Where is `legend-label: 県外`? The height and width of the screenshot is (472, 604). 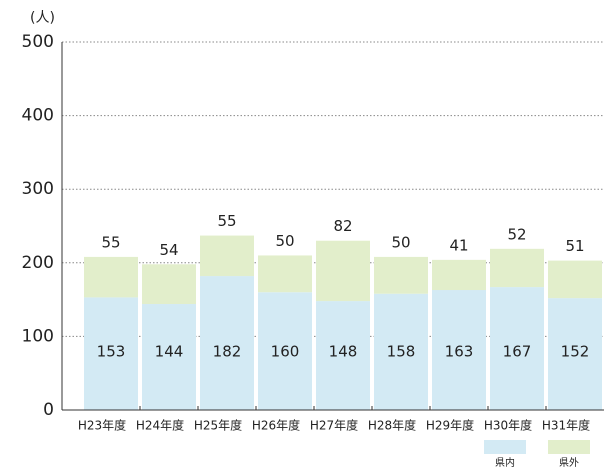 legend-label: 県外 is located at coordinates (569, 463).